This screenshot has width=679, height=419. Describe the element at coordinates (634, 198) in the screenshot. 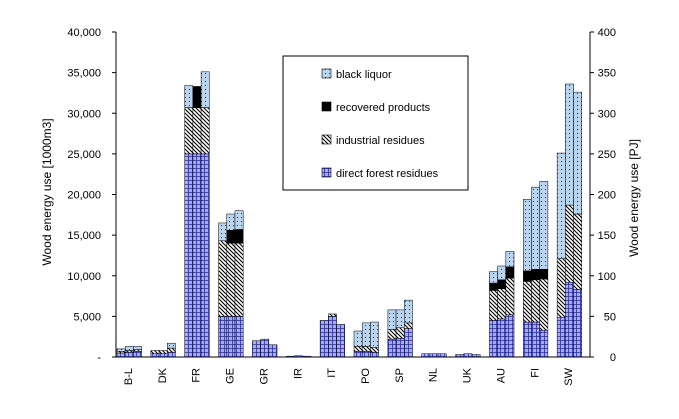

I see `right-axis-title: Wood energy use [PJ]` at that location.